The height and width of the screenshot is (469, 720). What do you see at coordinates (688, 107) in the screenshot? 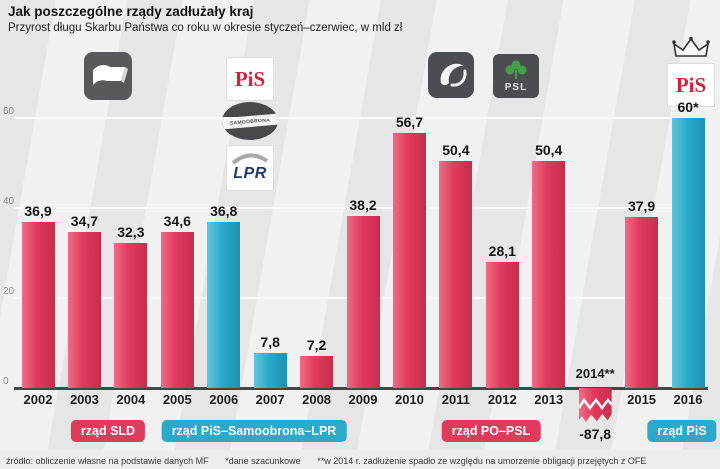
I see `value-label-2016: 60*` at bounding box center [688, 107].